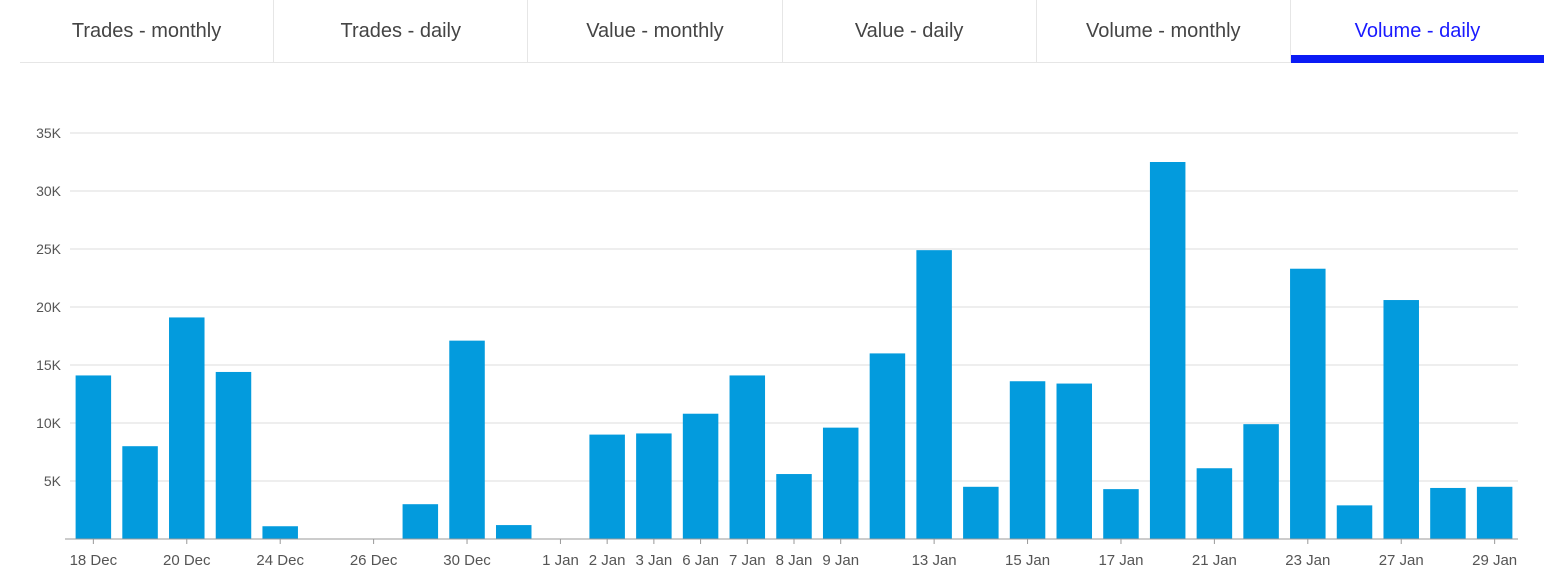 The width and height of the screenshot is (1554, 588). What do you see at coordinates (607, 486) in the screenshot?
I see `bar-2-jan` at bounding box center [607, 486].